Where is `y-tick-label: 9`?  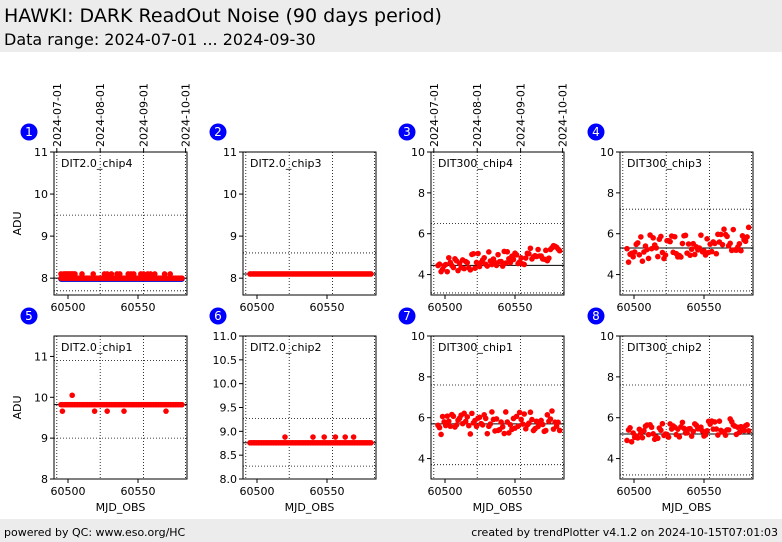 y-tick-label: 9 is located at coordinates (233, 236).